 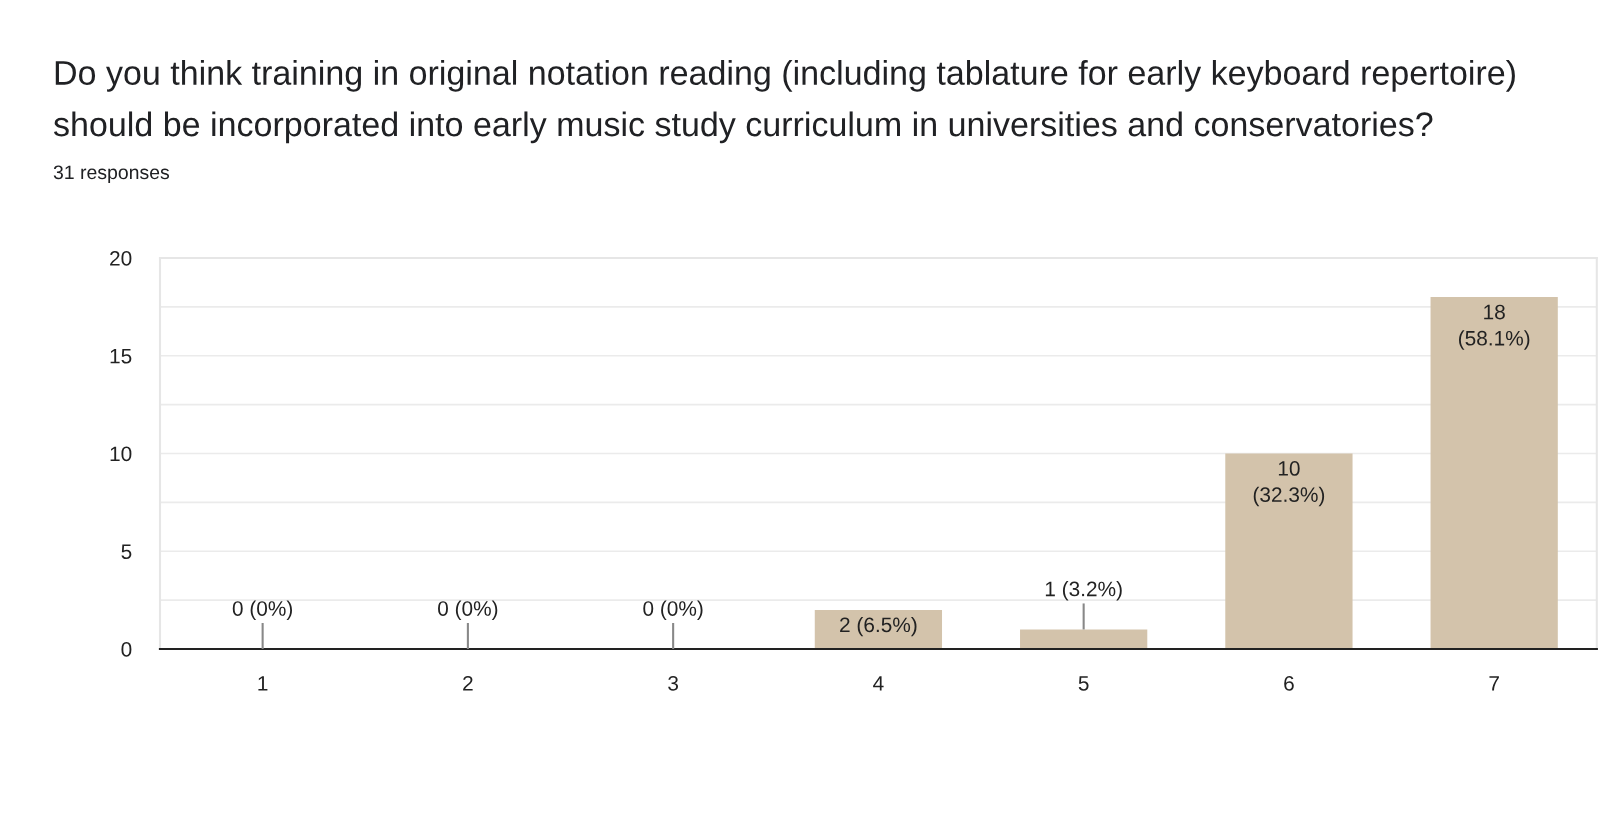 What do you see at coordinates (121, 258) in the screenshot?
I see `y-tick-label: 20` at bounding box center [121, 258].